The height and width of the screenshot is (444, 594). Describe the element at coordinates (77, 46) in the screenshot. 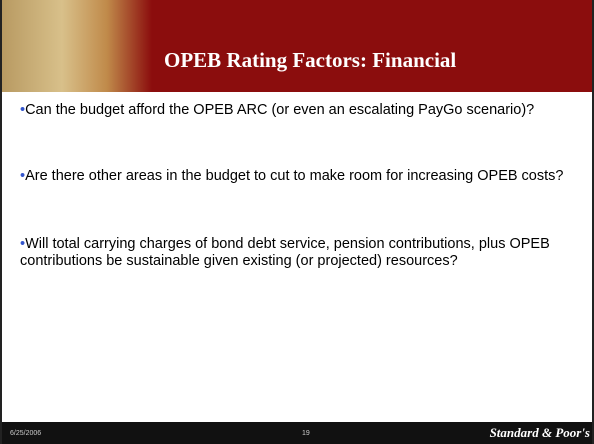

I see `header-image` at that location.